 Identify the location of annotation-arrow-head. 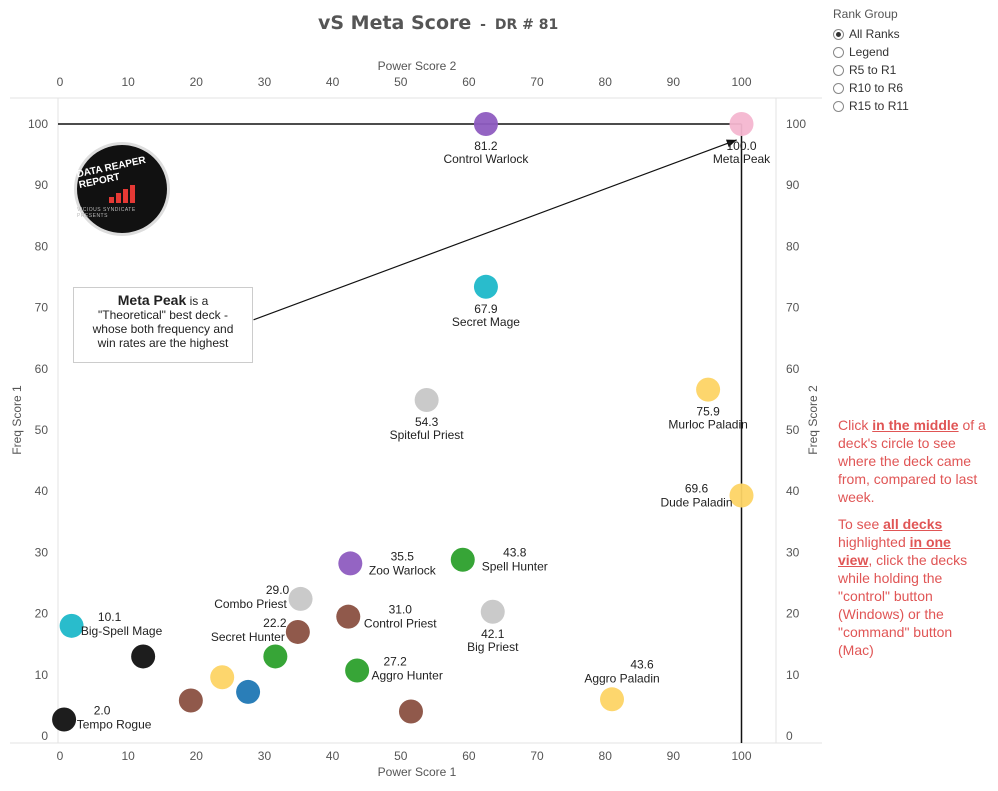
(731, 143).